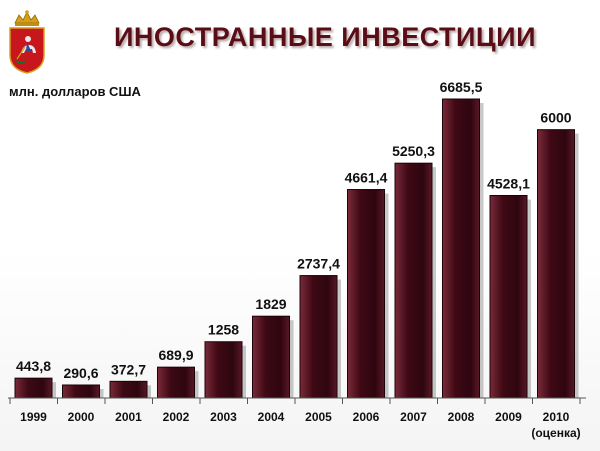  What do you see at coordinates (318, 337) in the screenshot?
I see `bar-2005` at bounding box center [318, 337].